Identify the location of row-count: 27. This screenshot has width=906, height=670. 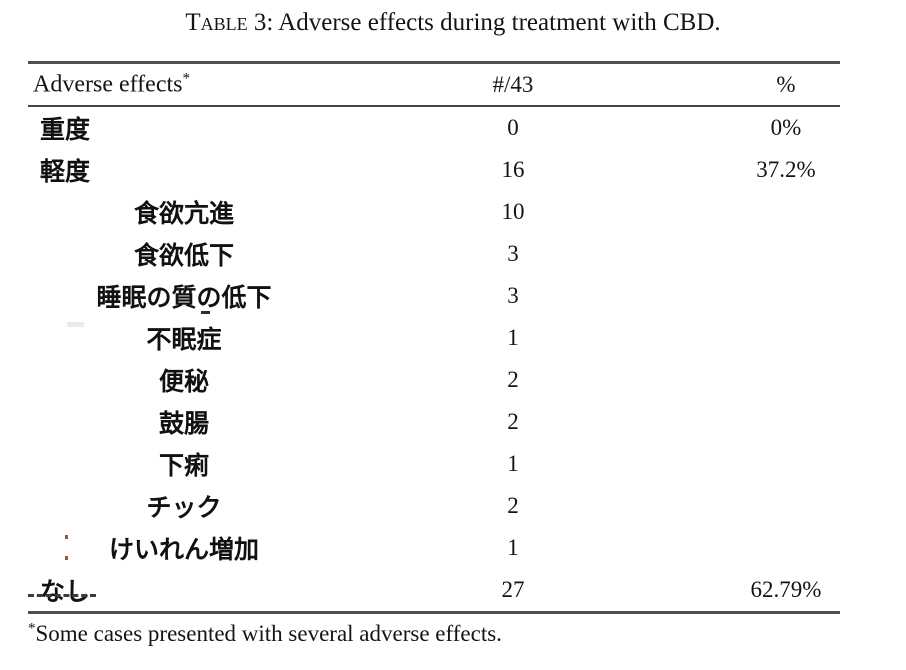
(513, 589).